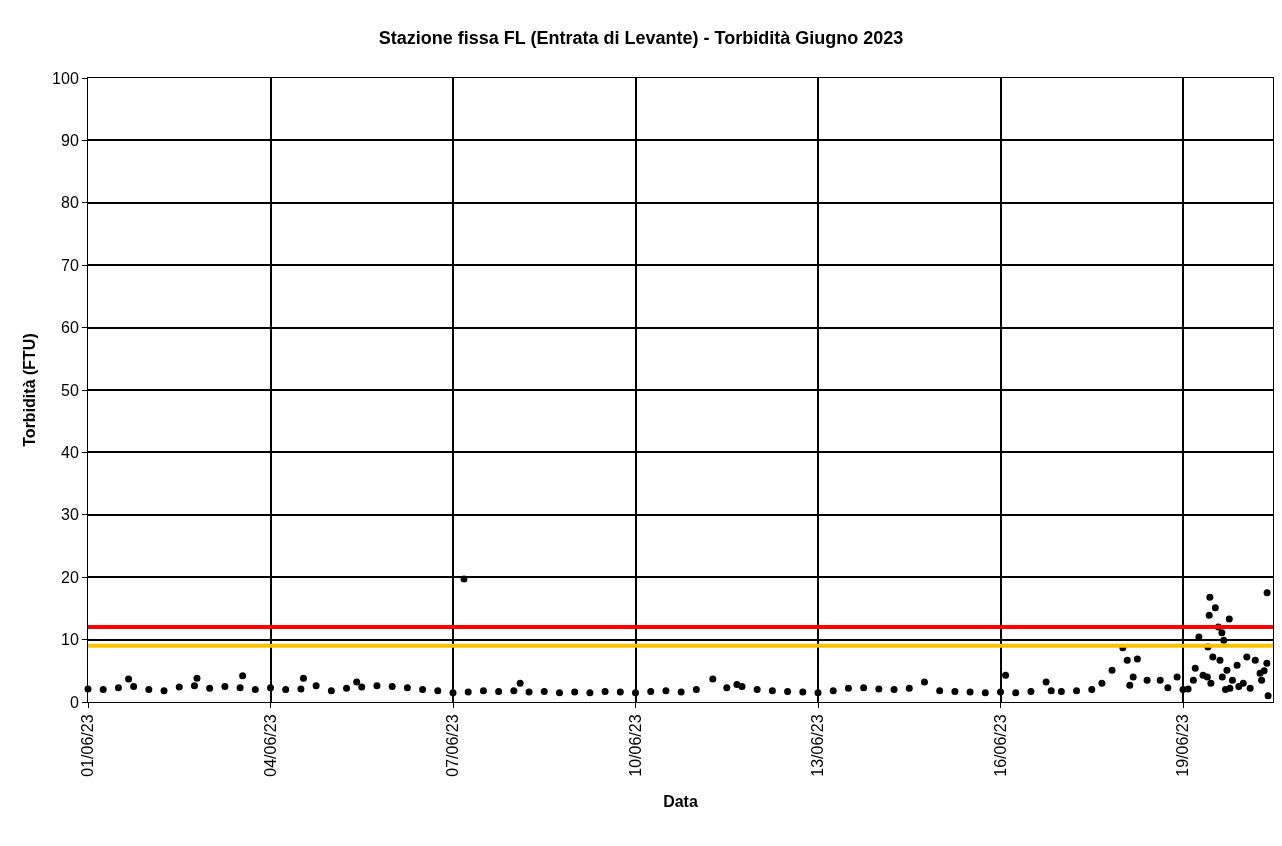 This screenshot has width=1282, height=846. I want to click on x-tick-label: 07/06/23, so click(453, 745).